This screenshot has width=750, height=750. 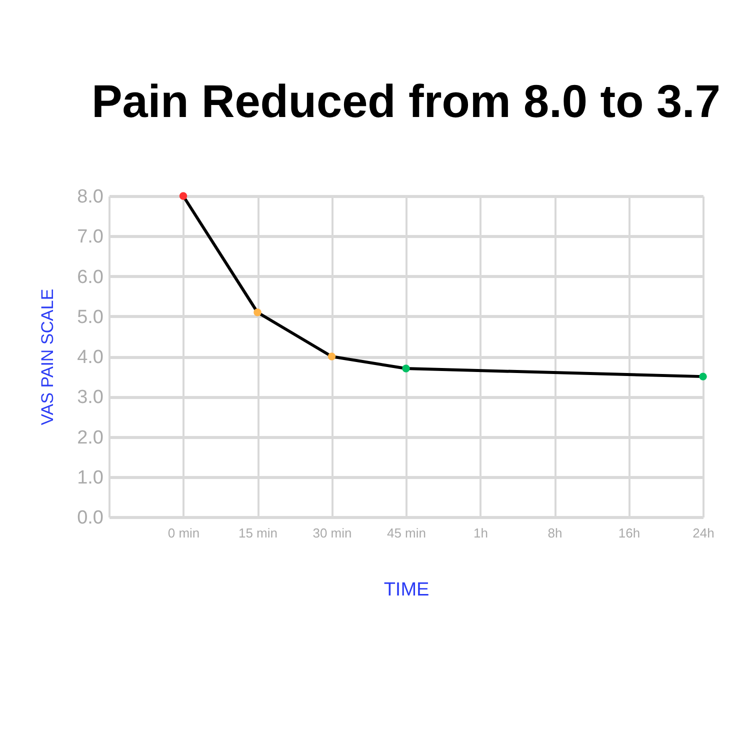 I want to click on y-tick-label: 2.0, so click(x=90, y=437).